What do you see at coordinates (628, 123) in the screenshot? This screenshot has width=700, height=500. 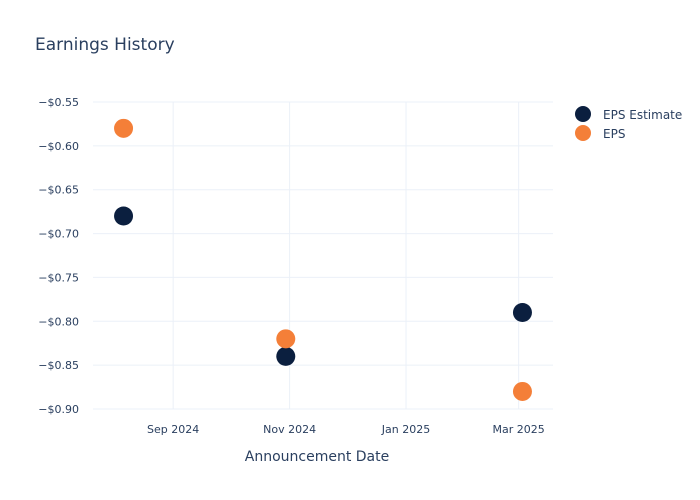 I see `legend: EPS Estimate EPS` at bounding box center [628, 123].